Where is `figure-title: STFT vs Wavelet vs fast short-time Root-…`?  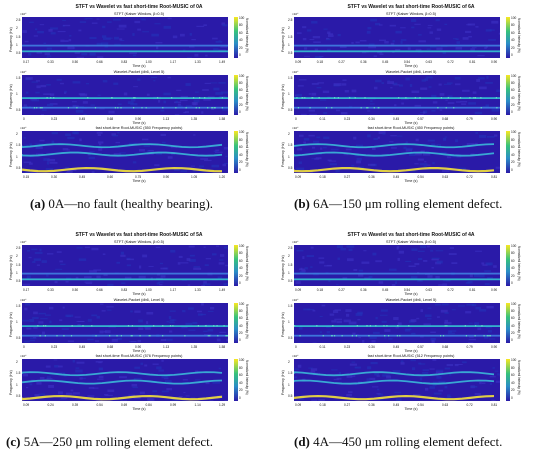 figure-title: STFT vs Wavelet vs fast short-time Root-… is located at coordinates (411, 235).